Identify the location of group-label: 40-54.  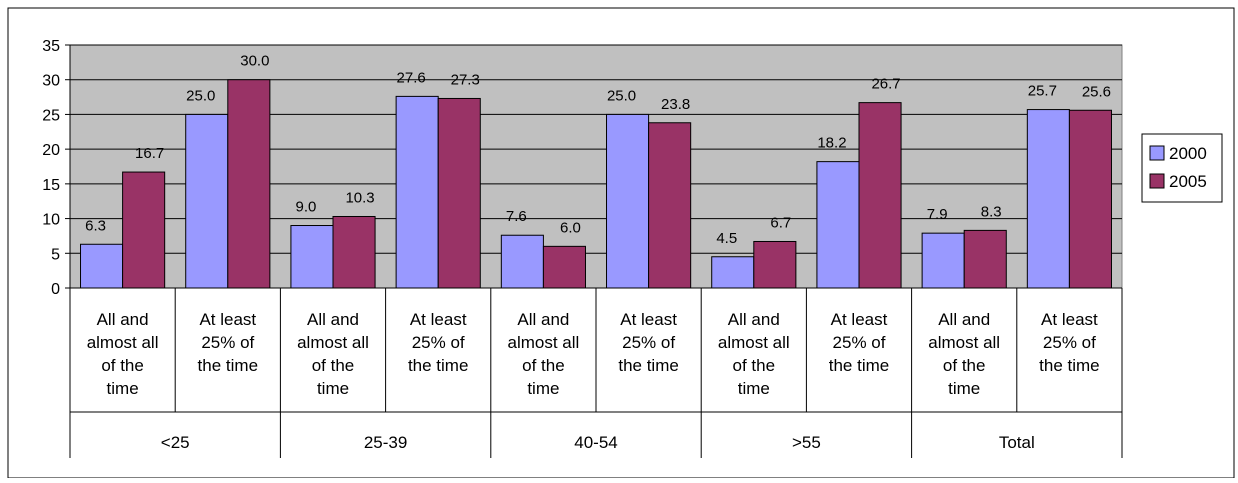
(595, 442).